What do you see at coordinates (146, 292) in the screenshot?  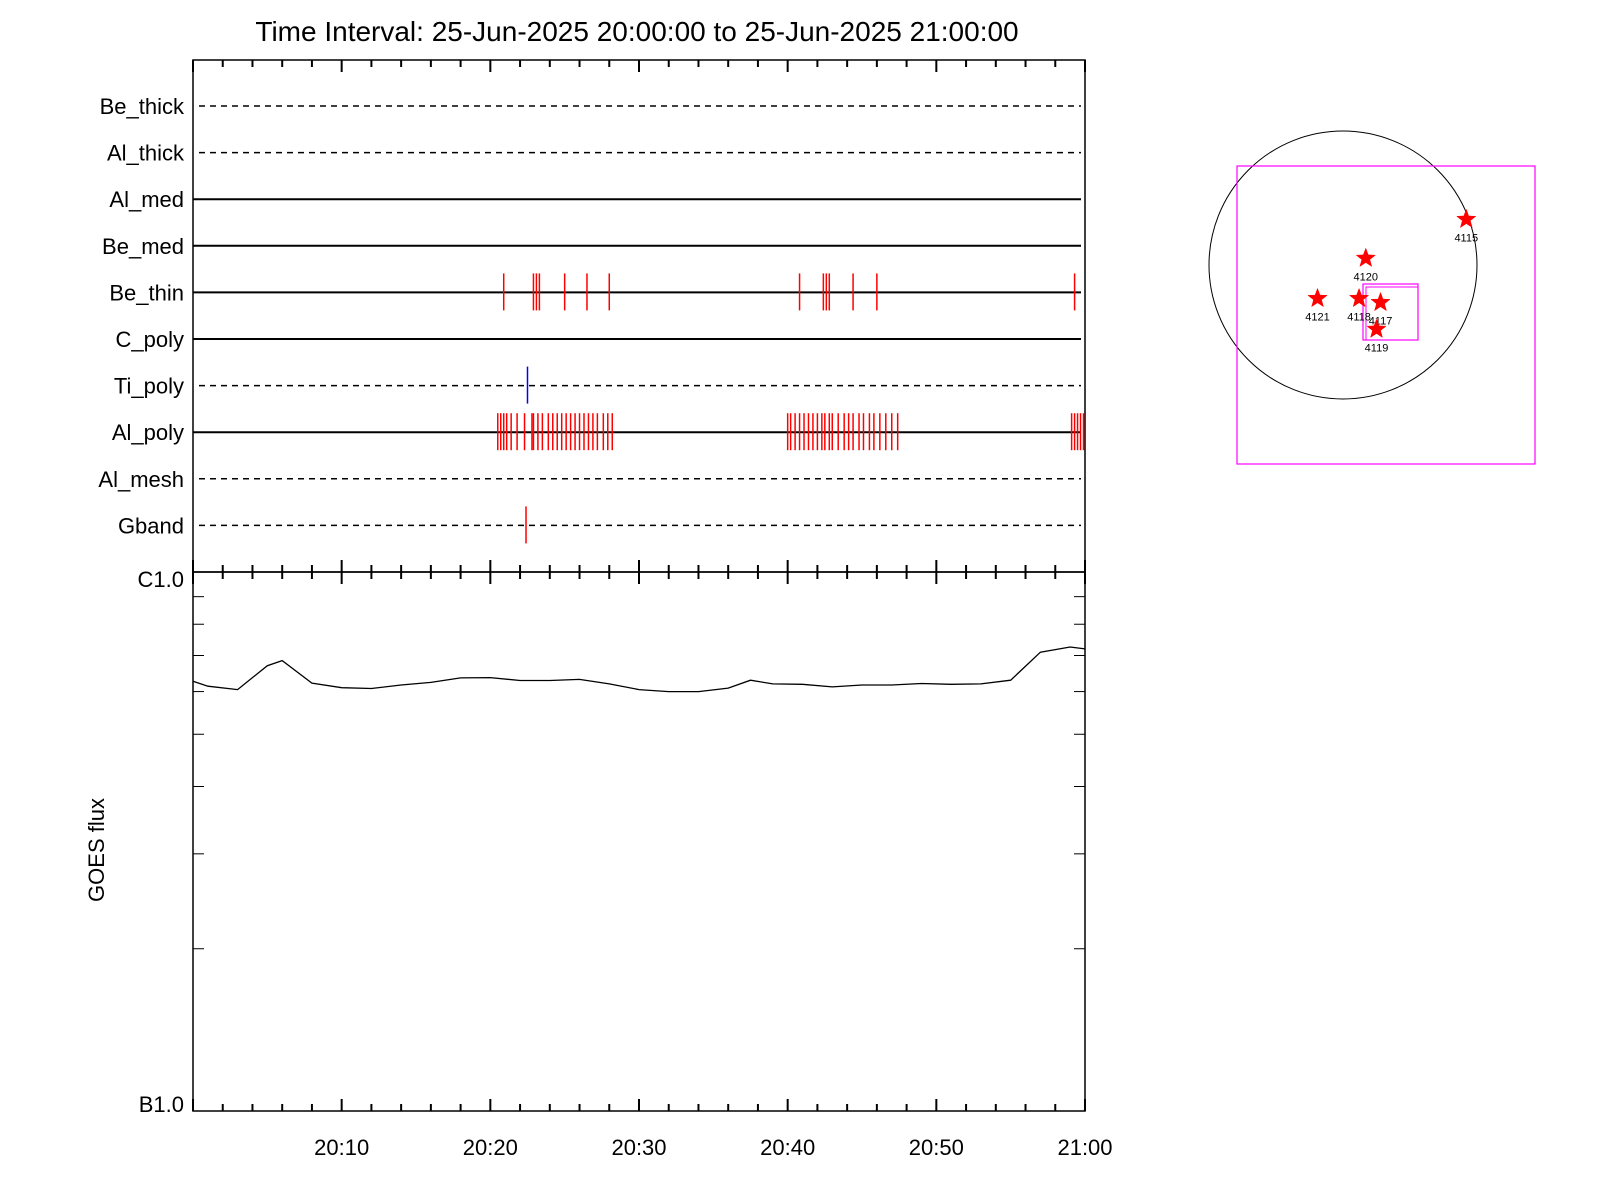 I see `channel-label: Be_thin` at bounding box center [146, 292].